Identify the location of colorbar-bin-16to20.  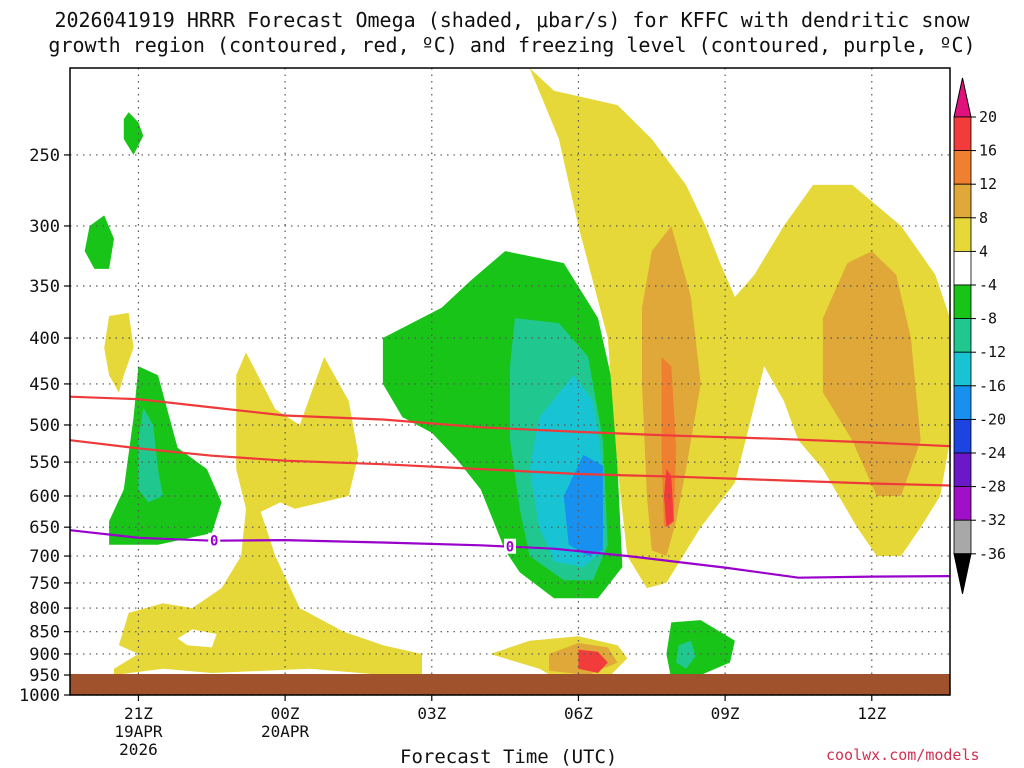
(962, 133).